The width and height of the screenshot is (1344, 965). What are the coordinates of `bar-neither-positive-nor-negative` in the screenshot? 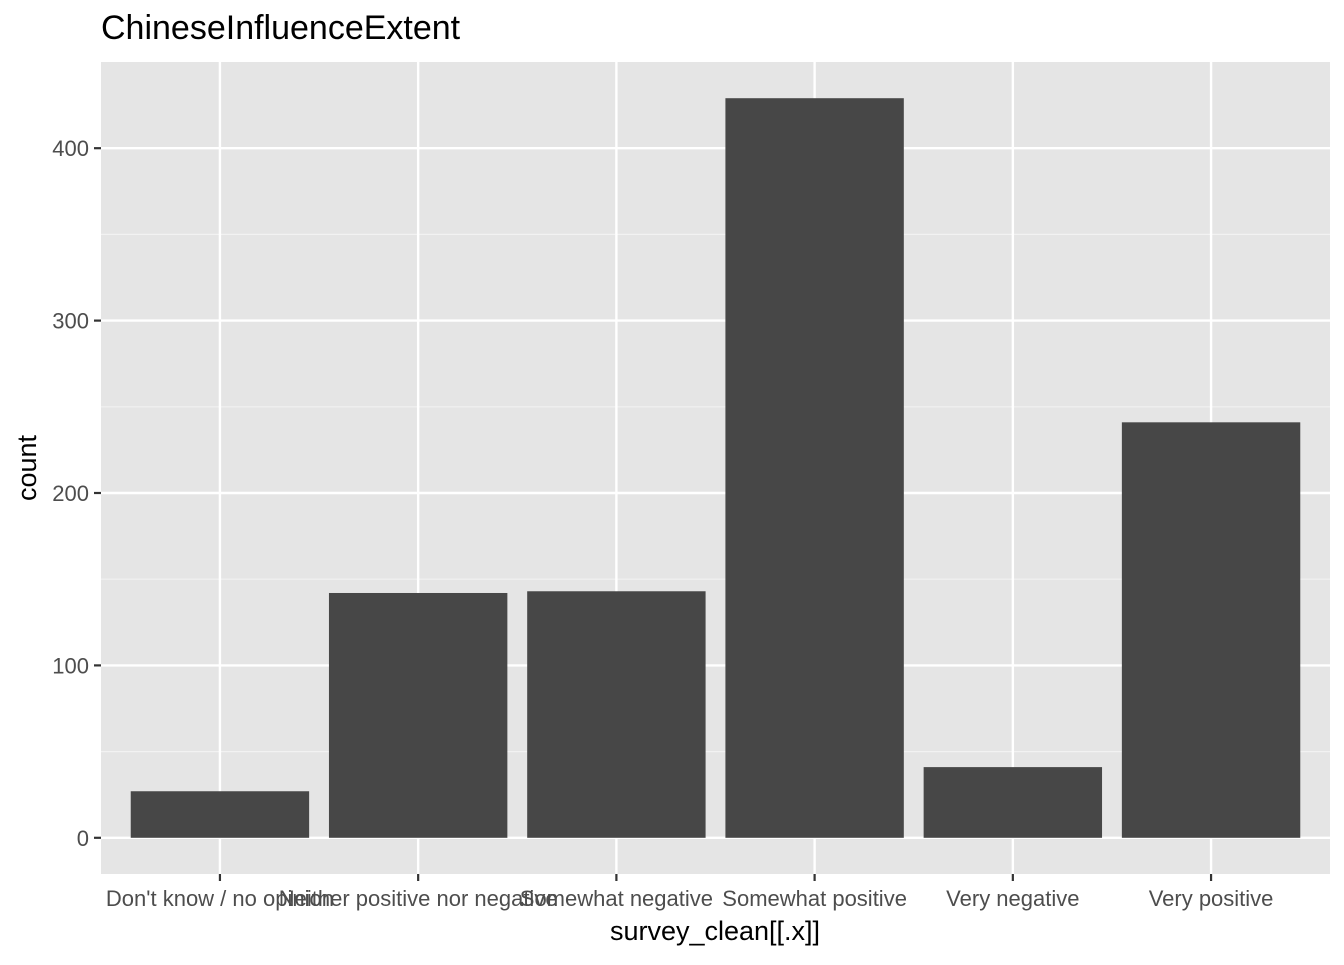 It's located at (418, 715).